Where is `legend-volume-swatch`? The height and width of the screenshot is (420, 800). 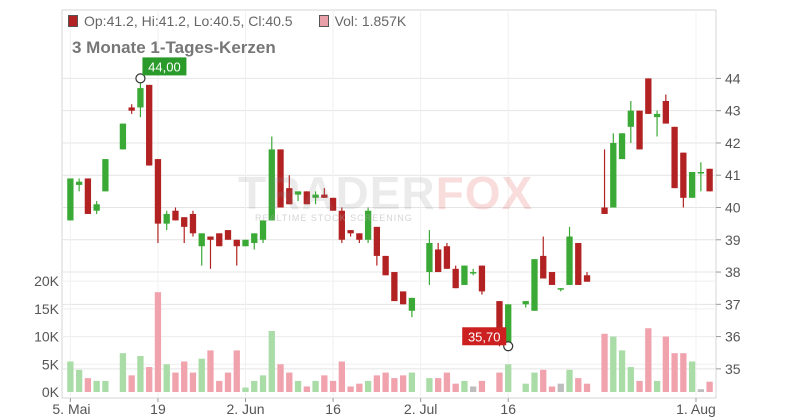
legend-volume-swatch is located at coordinates (323, 21).